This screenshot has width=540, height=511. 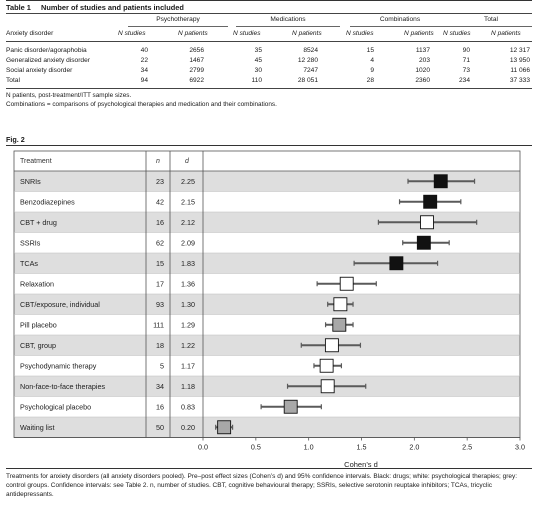 What do you see at coordinates (188, 283) in the screenshot?
I see `effect-size-value: 1.36` at bounding box center [188, 283].